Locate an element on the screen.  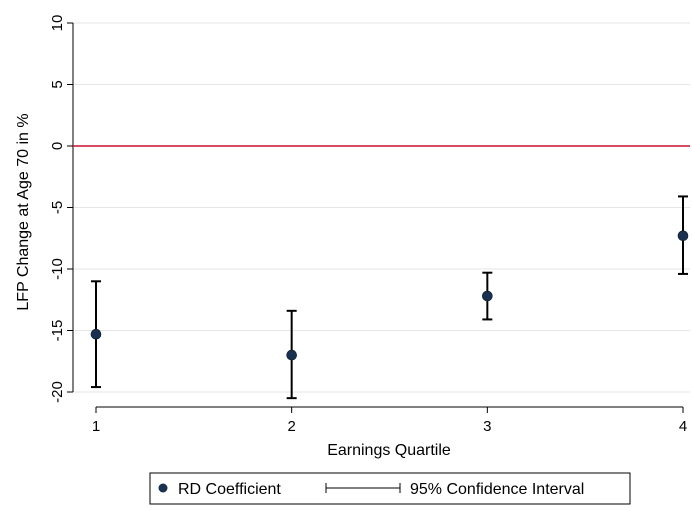
legend-marker-coefficient is located at coordinates (163, 488).